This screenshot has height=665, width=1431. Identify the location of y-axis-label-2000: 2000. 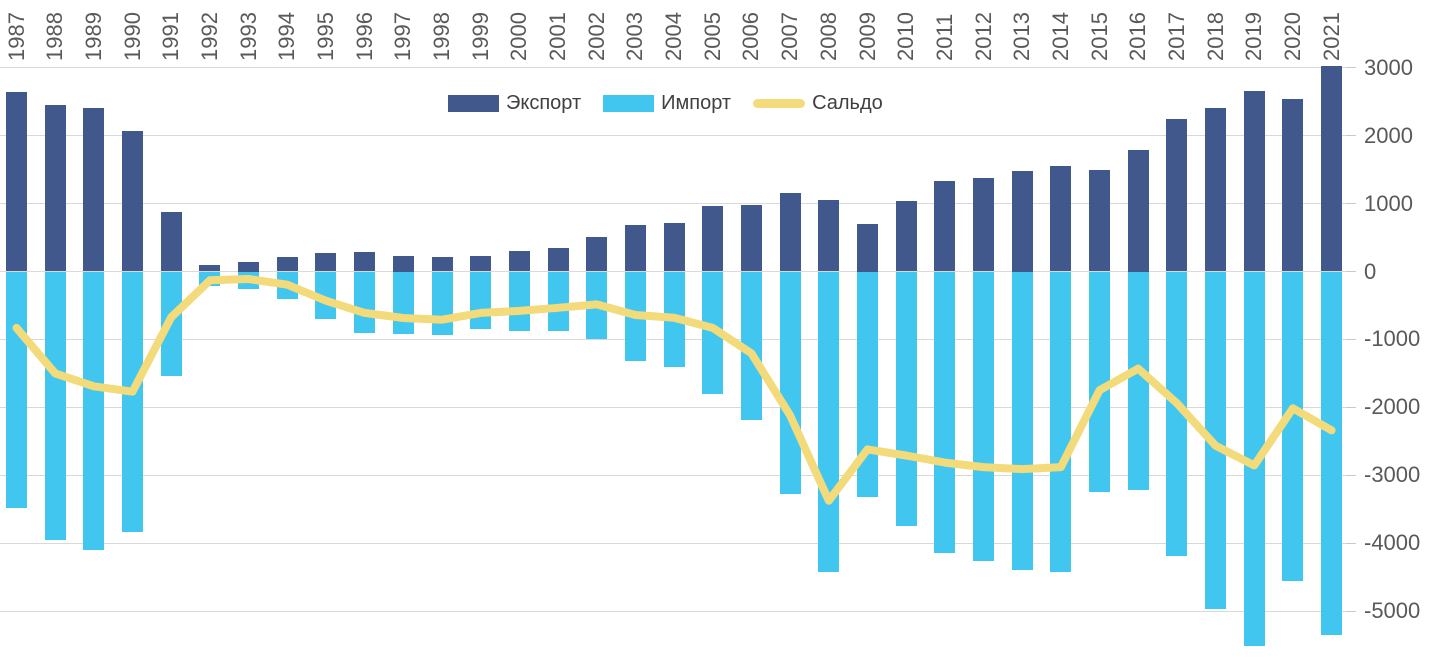
(1388, 135).